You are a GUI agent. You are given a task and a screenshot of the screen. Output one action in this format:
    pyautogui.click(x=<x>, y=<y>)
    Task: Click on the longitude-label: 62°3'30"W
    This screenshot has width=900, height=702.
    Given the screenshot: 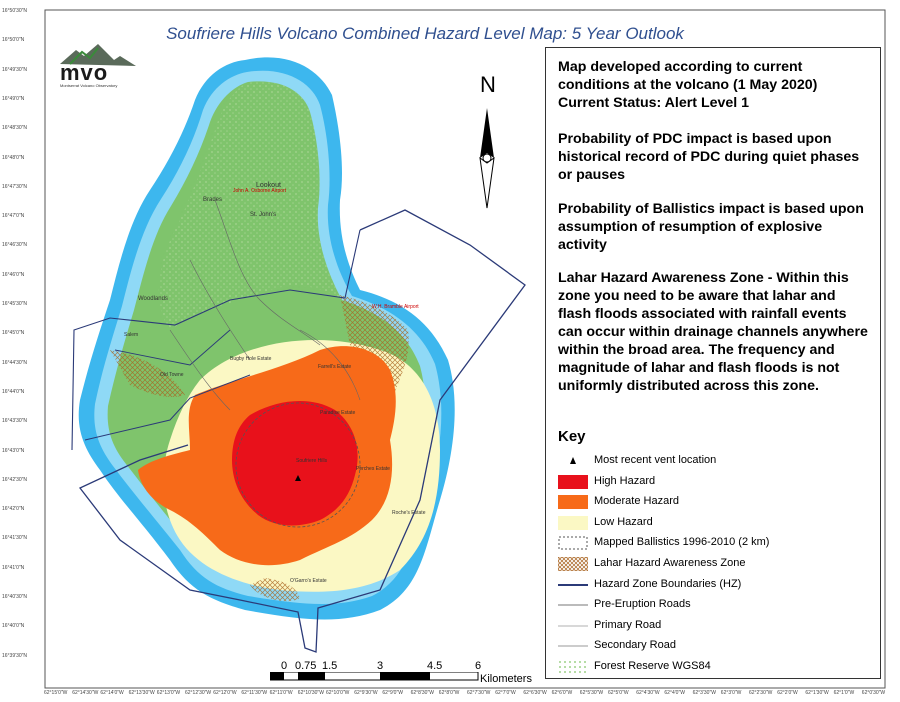 What is the action you would take?
    pyautogui.click(x=704, y=693)
    